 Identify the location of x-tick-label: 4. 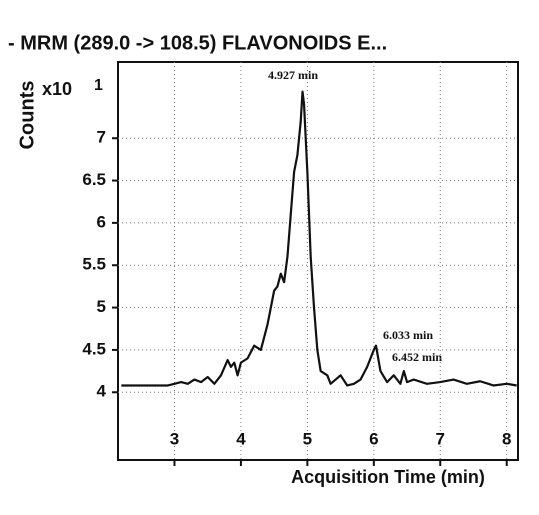
(241, 438).